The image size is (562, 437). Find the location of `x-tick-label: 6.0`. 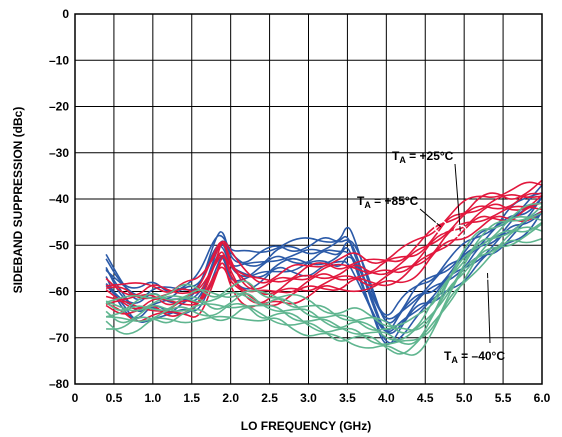

x-tick-label: 6.0 is located at coordinates (542, 398).